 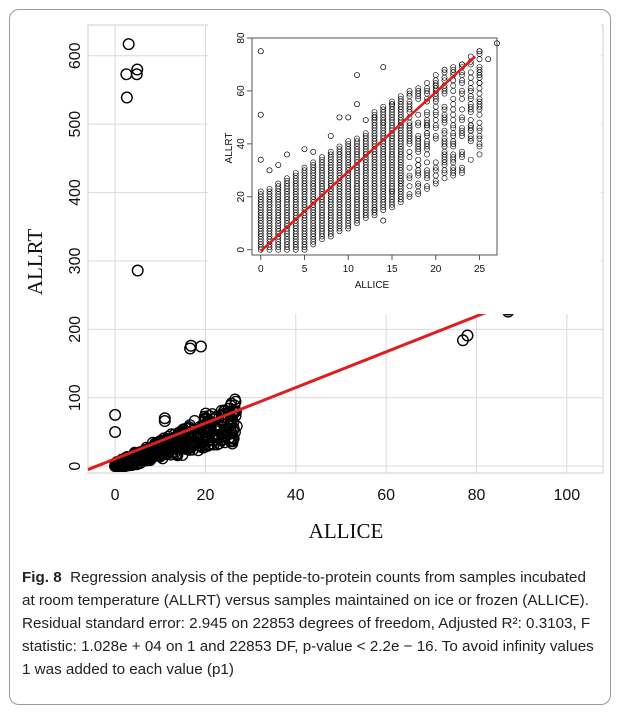 What do you see at coordinates (75, 192) in the screenshot?
I see `main-y-tick-label: 400` at bounding box center [75, 192].